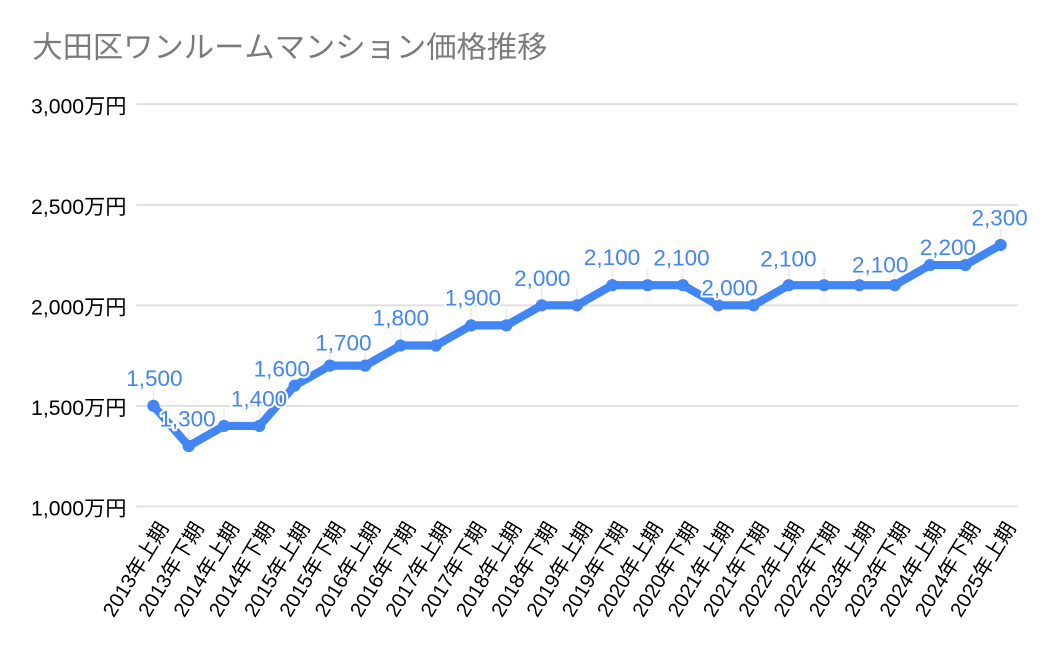 Image resolution: width=1050 pixels, height=654 pixels. Describe the element at coordinates (57, 509) in the screenshot. I see `svg-text: 1,000` at that location.